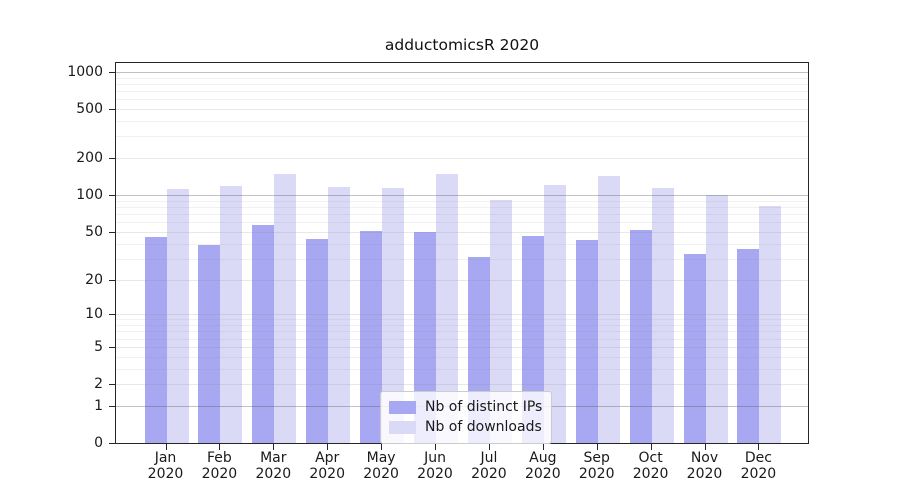  What do you see at coordinates (425, 337) in the screenshot?
I see `bar-ips-jun-2020` at bounding box center [425, 337].